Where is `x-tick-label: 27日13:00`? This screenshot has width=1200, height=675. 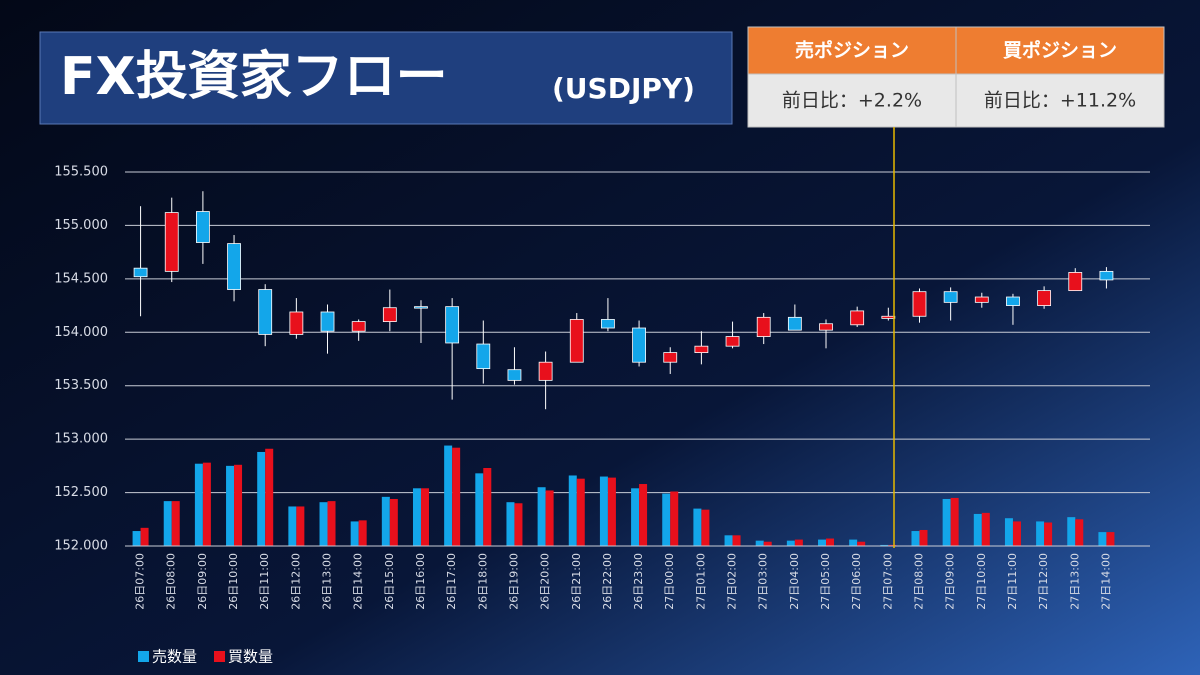 x-tick-label: 27日13:00 is located at coordinates (1074, 581).